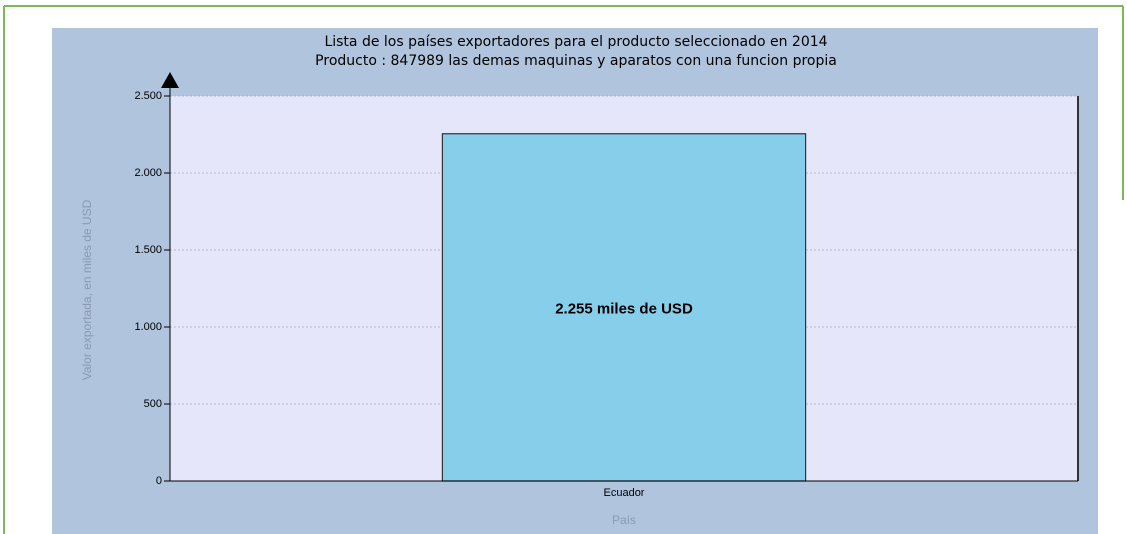 The image size is (1127, 534). I want to click on x-axis-label: País, so click(624, 520).